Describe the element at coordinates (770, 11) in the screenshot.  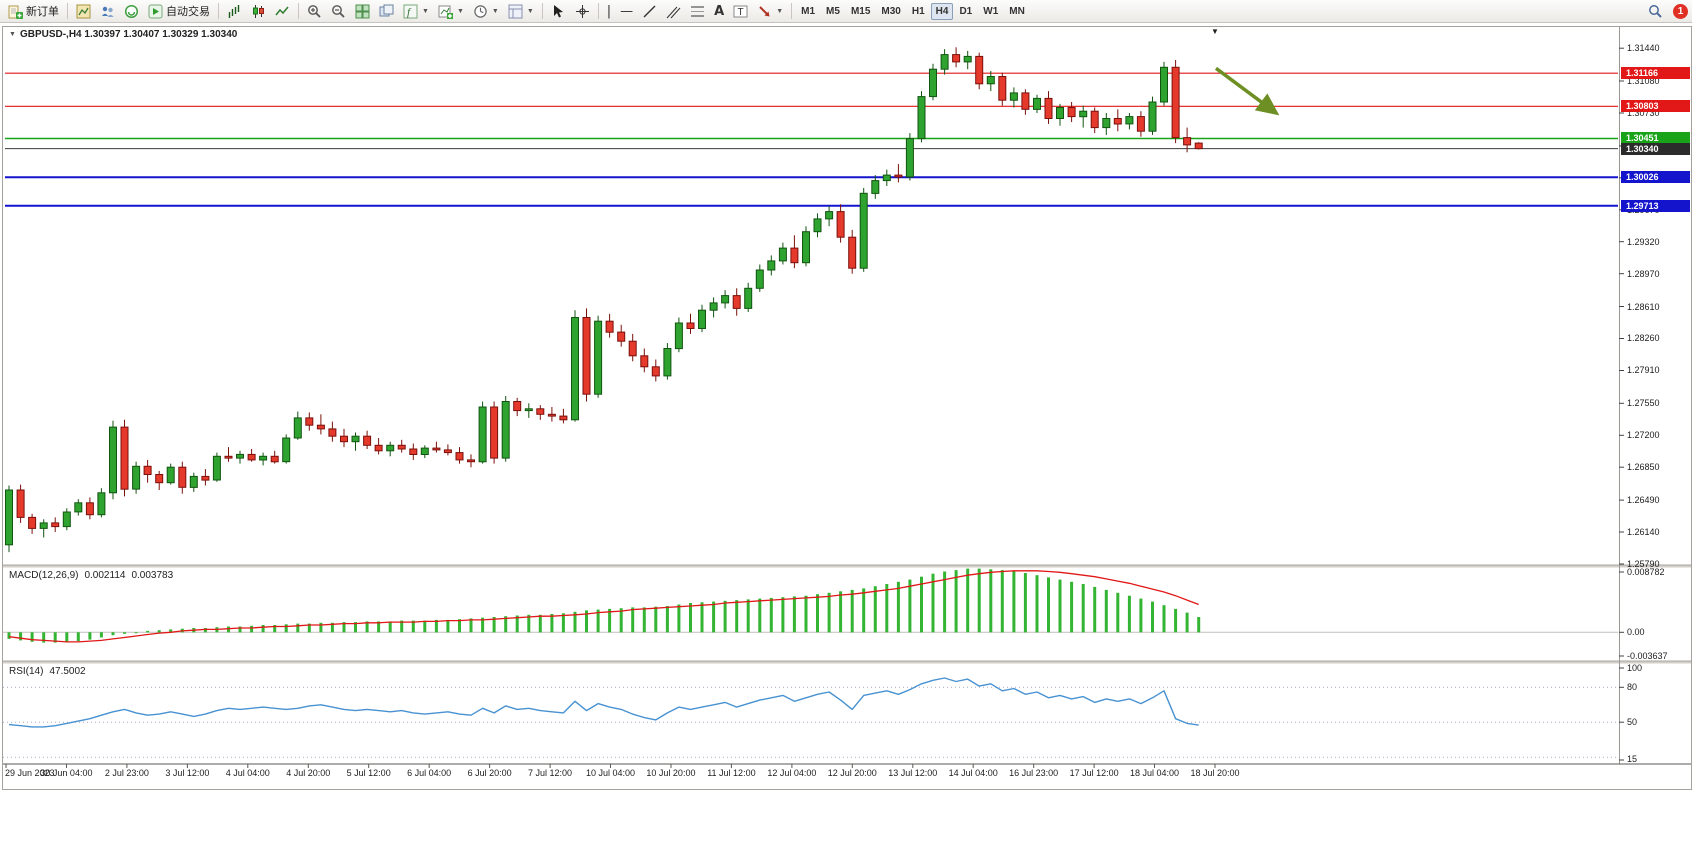
I see `shapes-button: ▼` at that location.